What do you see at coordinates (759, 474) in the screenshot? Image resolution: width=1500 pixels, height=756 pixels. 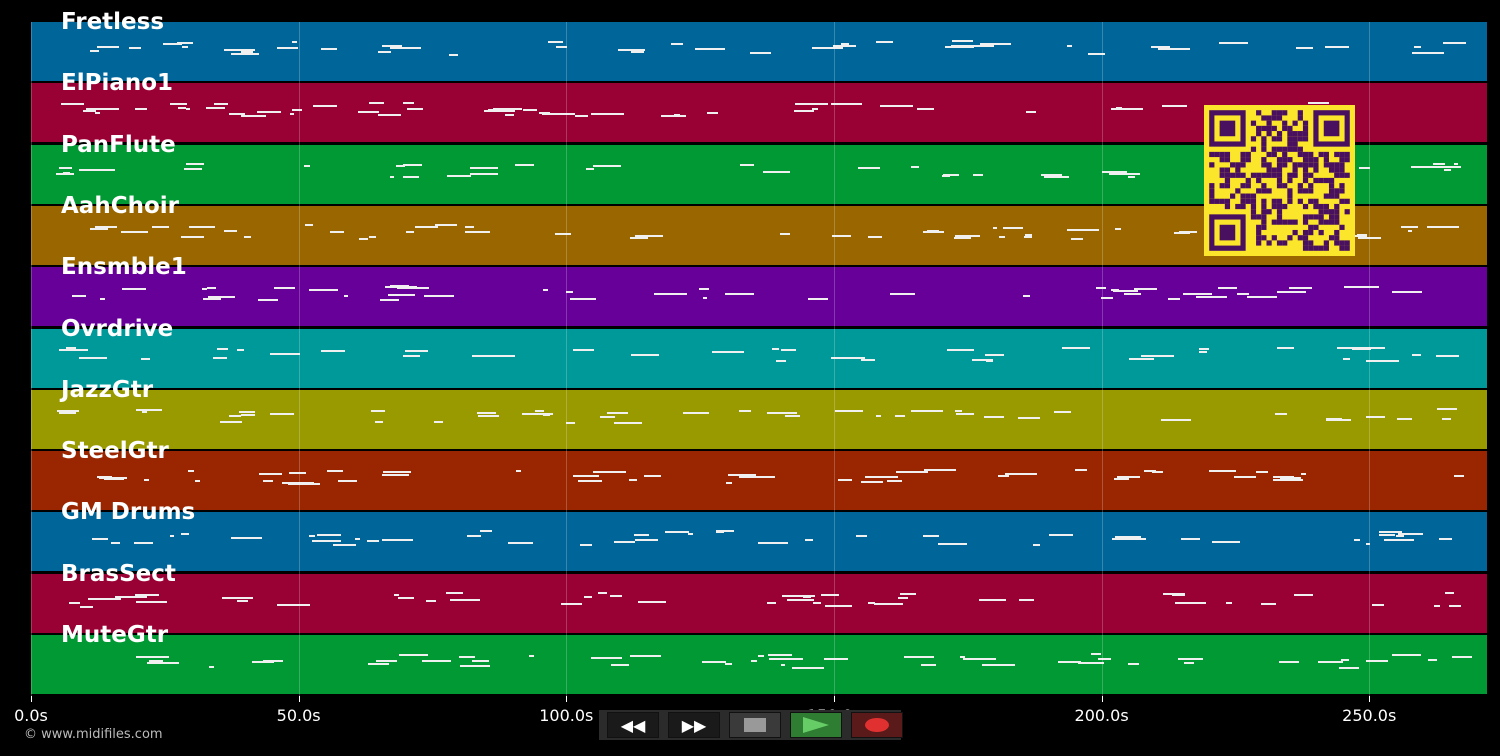 I see `track-lane: SteelGtr` at bounding box center [759, 474].